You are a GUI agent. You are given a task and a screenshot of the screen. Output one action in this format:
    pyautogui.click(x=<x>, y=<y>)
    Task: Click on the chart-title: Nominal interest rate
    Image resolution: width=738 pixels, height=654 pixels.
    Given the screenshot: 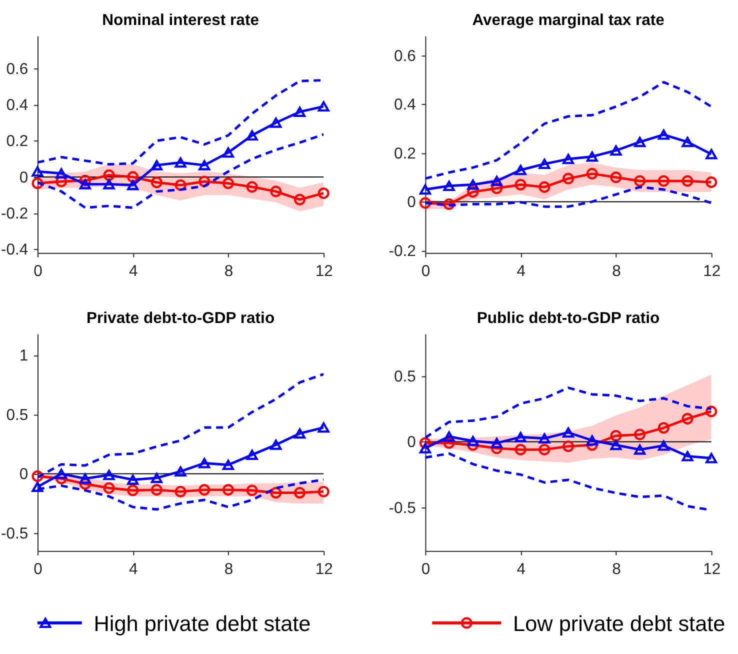 What is the action you would take?
    pyautogui.click(x=181, y=21)
    